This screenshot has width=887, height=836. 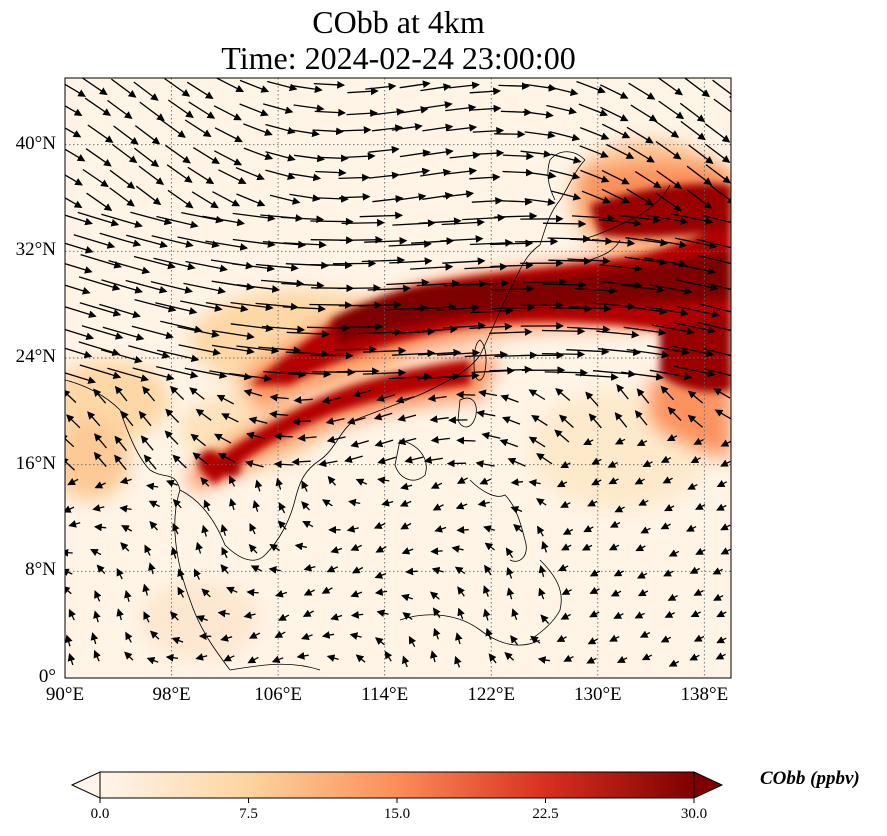 I want to click on colorbar-tick-label: 22.5, so click(x=545, y=814).